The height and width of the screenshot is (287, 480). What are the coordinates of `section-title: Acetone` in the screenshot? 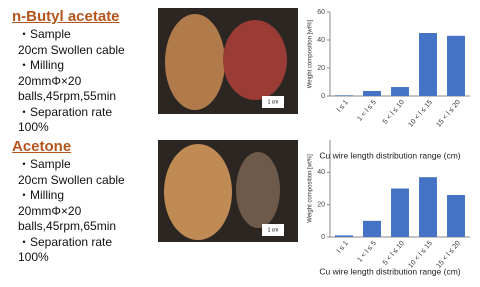 It's located at (42, 146).